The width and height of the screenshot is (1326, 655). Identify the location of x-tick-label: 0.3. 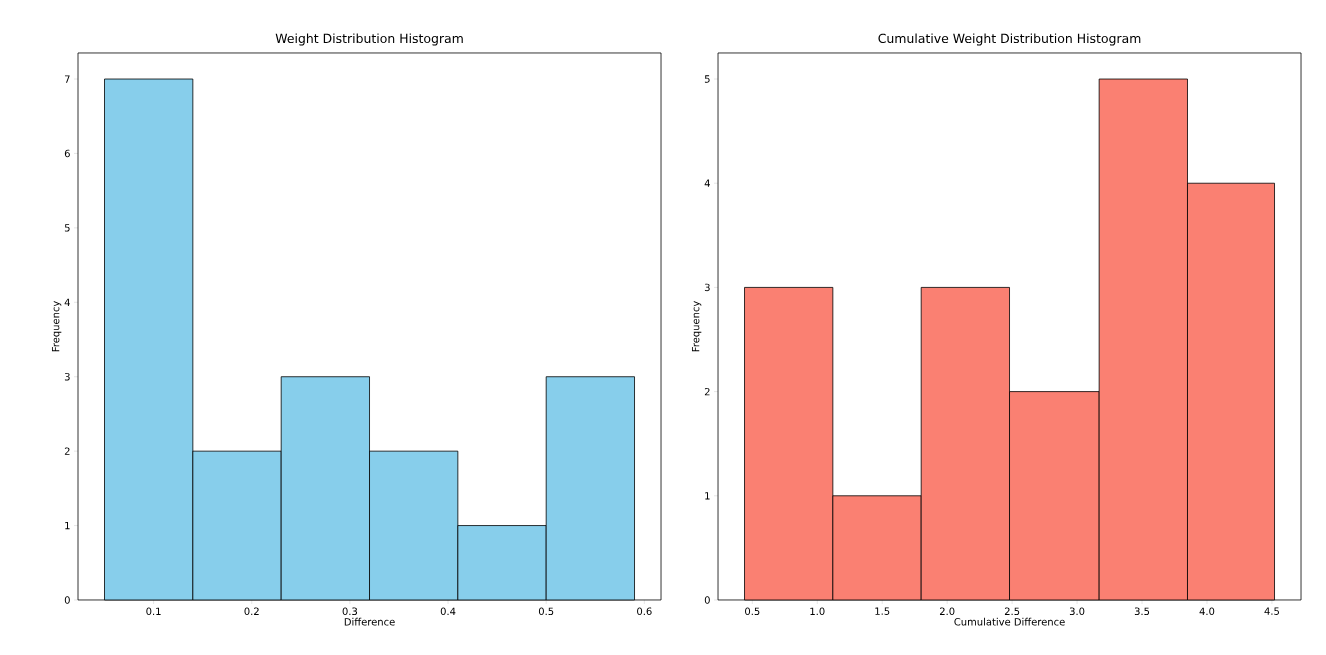
(350, 611).